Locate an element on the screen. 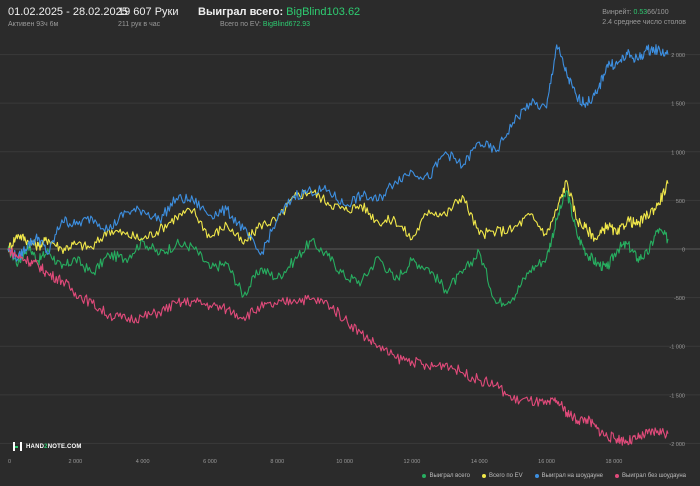 The image size is (700, 486). hands-per-hour: 211 рук в час is located at coordinates (139, 24).